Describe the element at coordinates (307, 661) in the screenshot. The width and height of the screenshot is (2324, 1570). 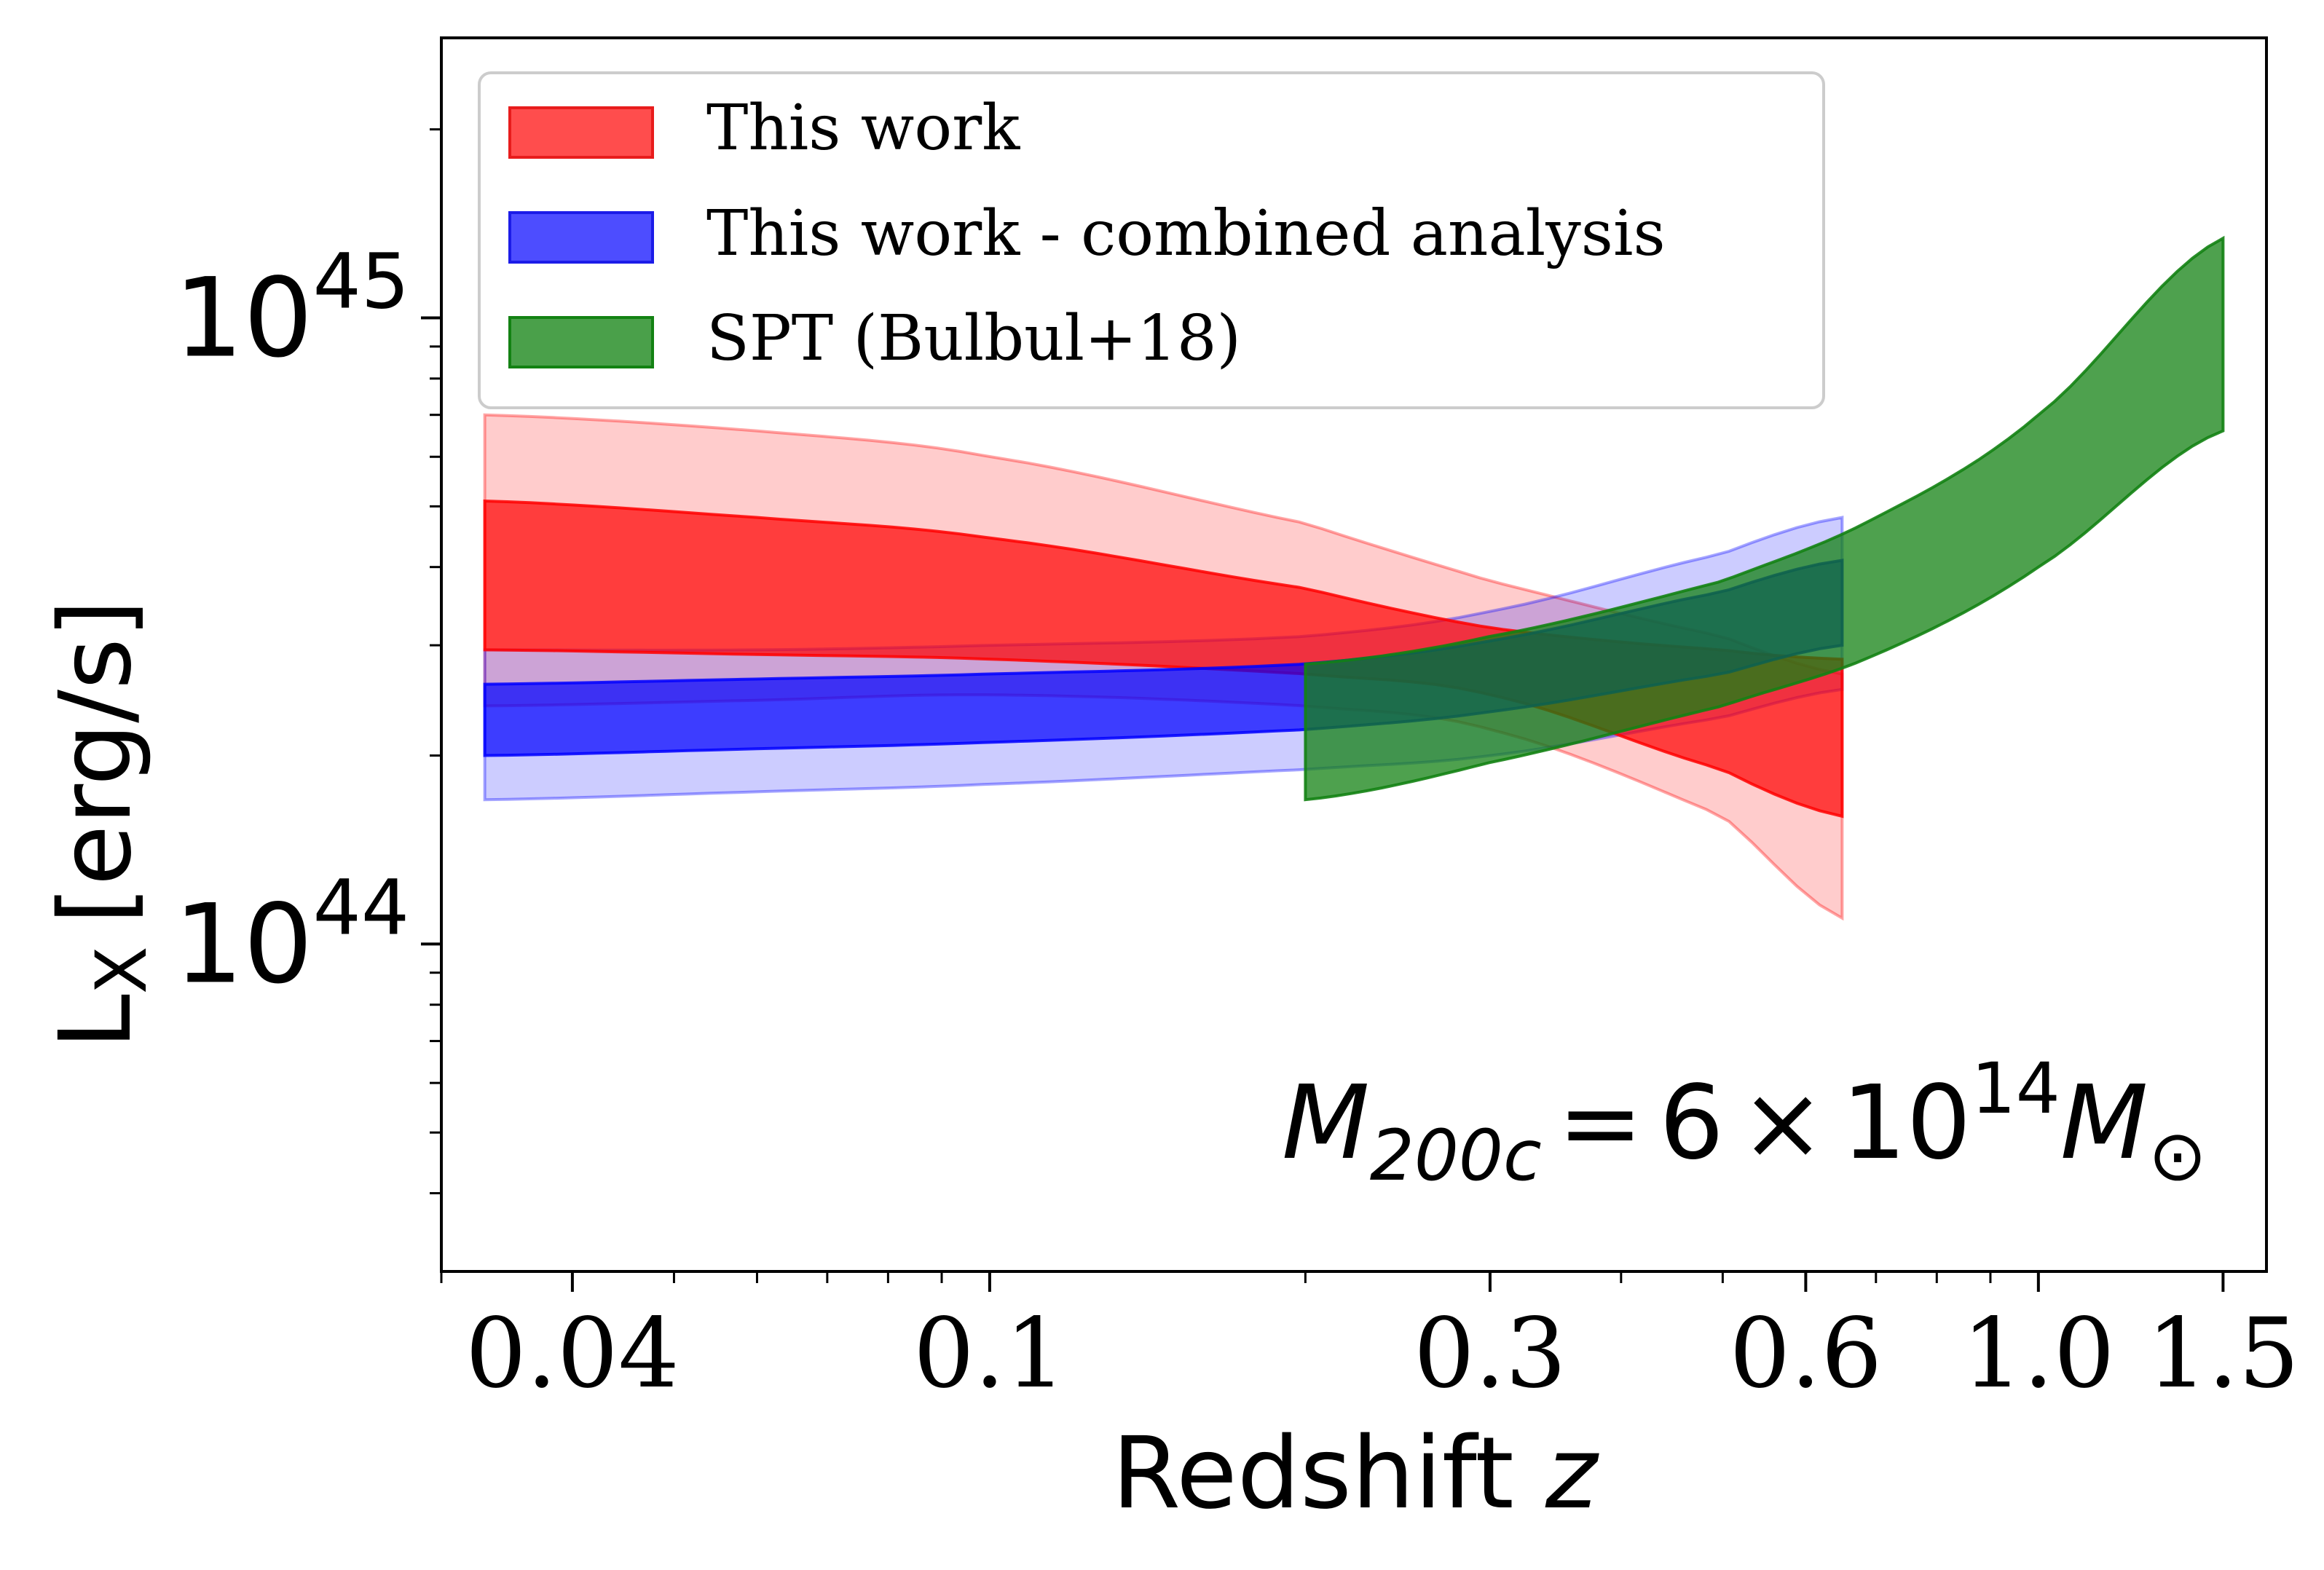
I see `y-axis: 1044 1045` at that location.